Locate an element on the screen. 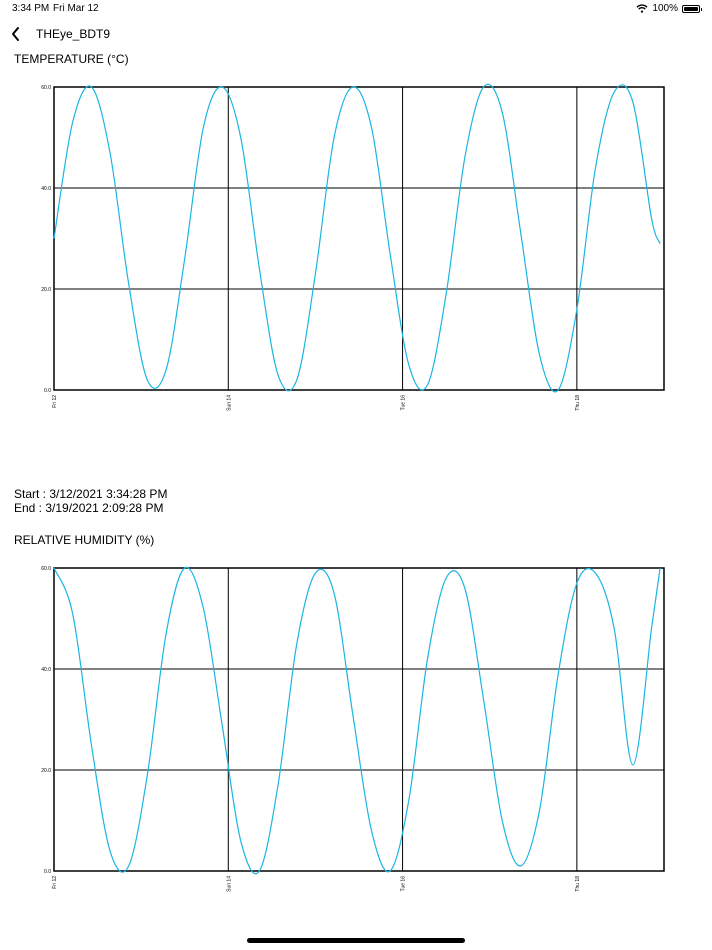  wifi-icon is located at coordinates (642, 8).